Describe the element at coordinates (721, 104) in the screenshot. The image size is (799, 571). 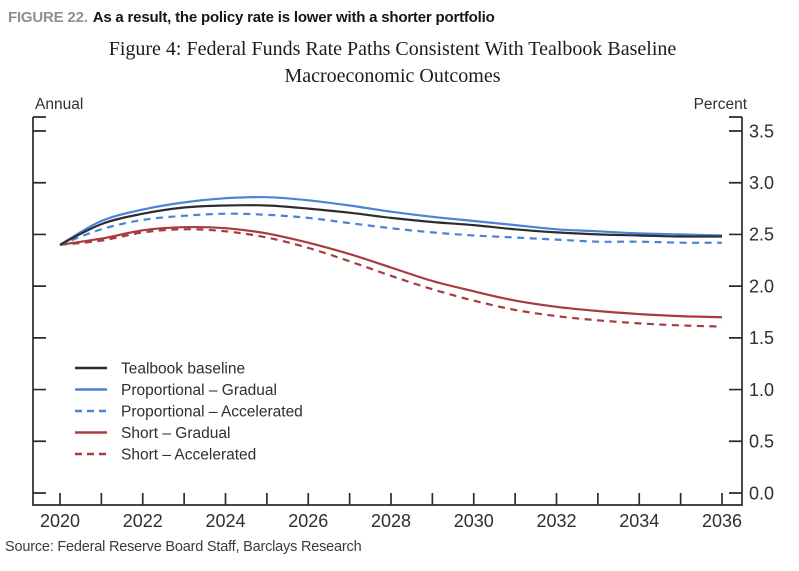
I see `right-axis-unit-label: Percent` at that location.